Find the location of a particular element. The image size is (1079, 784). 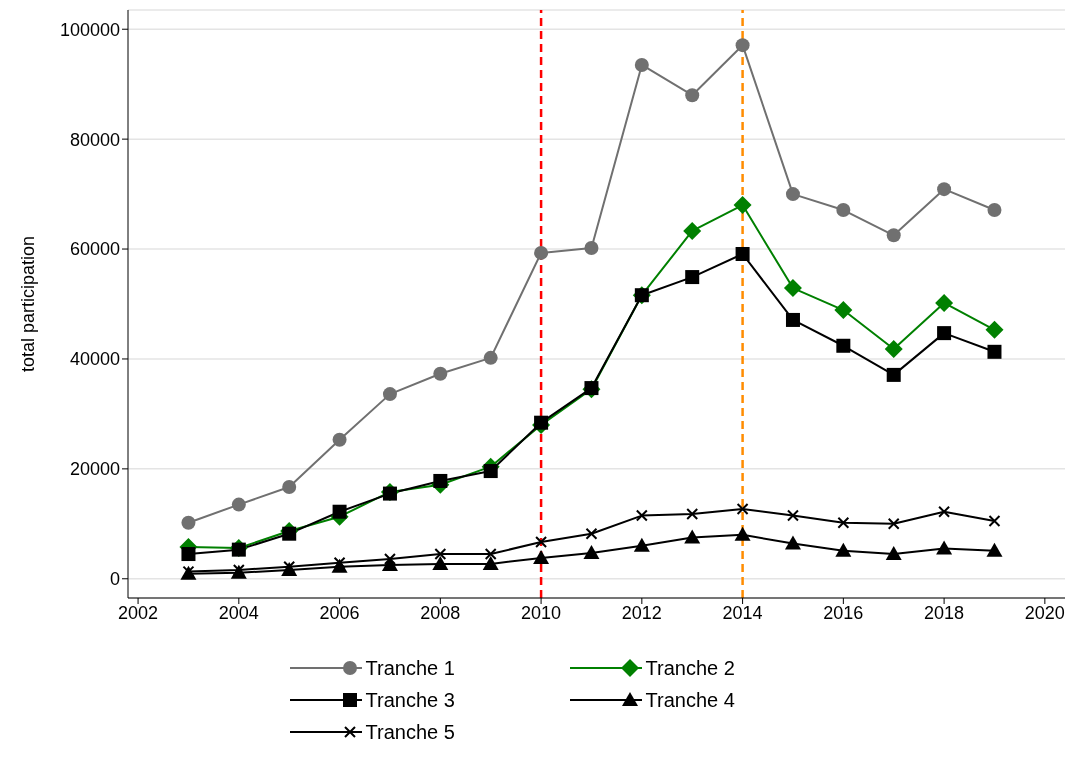

x-tick-label: 2020 is located at coordinates (1044, 612).